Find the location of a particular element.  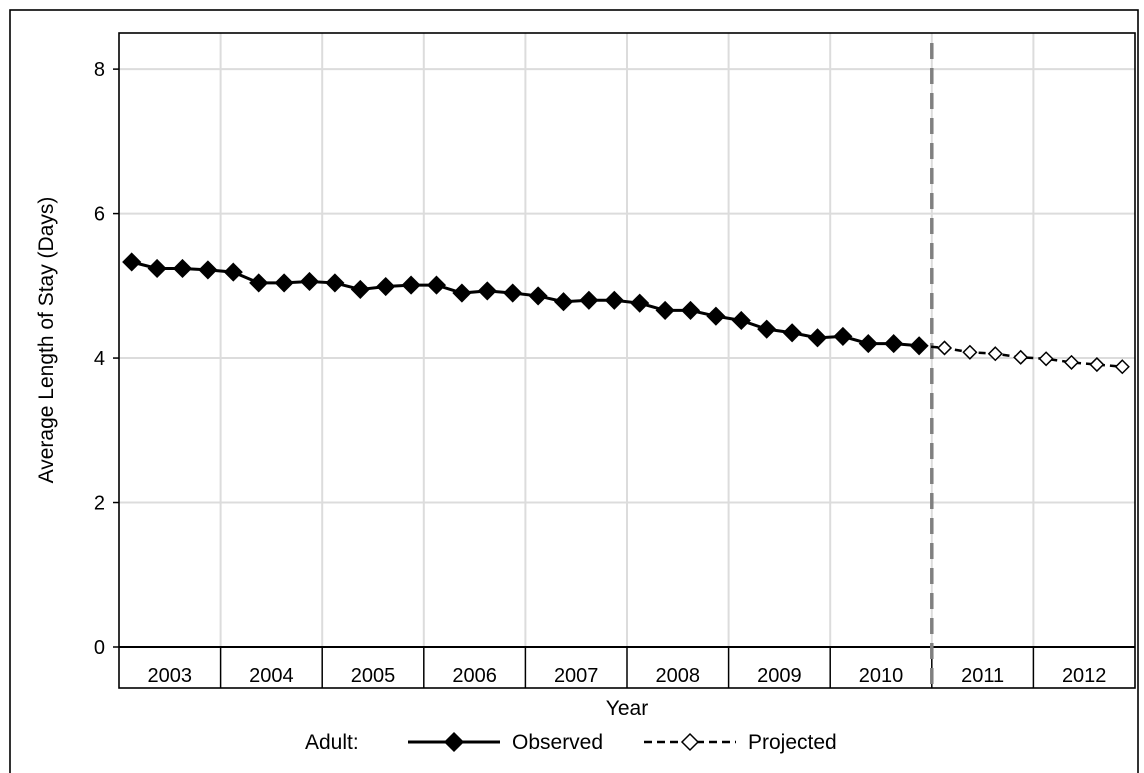

x-tick-label: 2008 is located at coordinates (678, 676).